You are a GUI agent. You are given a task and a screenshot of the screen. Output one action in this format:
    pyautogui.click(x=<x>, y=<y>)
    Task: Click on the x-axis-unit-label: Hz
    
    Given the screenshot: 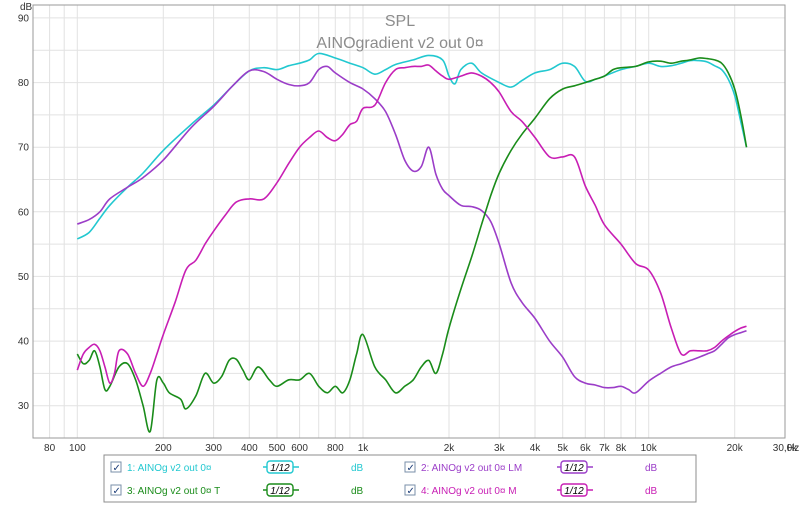 What is the action you would take?
    pyautogui.click(x=793, y=448)
    